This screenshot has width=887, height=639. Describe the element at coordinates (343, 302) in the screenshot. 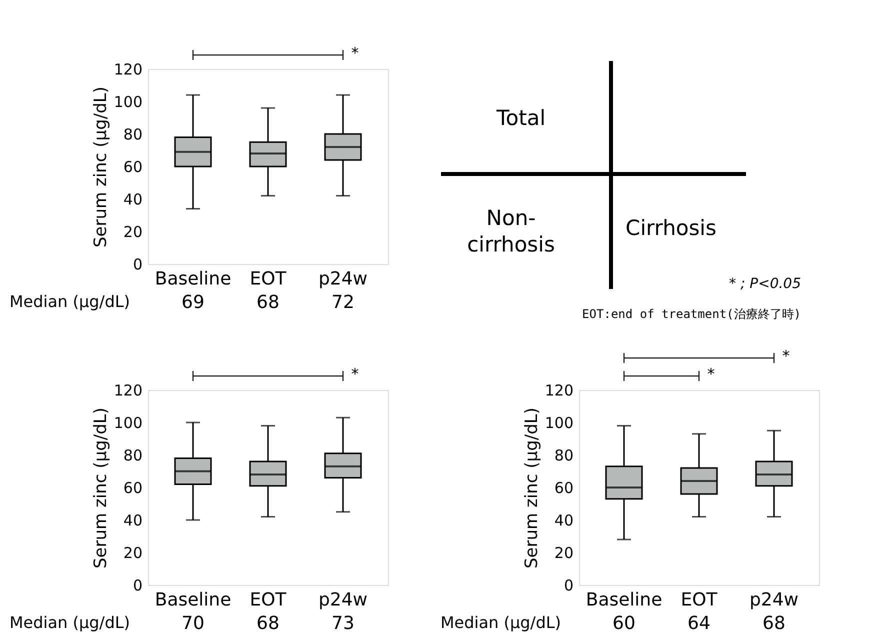

I see `text: 72` at that location.